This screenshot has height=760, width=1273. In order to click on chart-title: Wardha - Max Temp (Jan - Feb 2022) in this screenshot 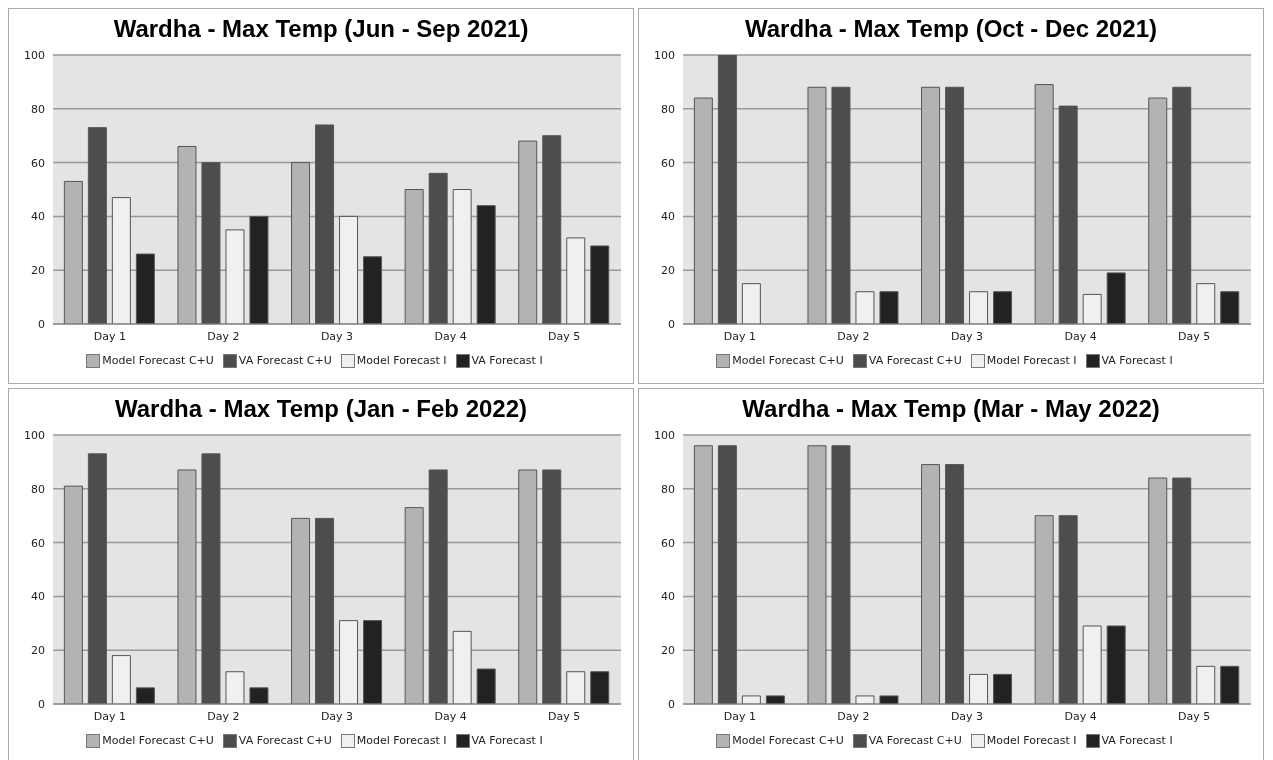, I will do `click(321, 409)`.